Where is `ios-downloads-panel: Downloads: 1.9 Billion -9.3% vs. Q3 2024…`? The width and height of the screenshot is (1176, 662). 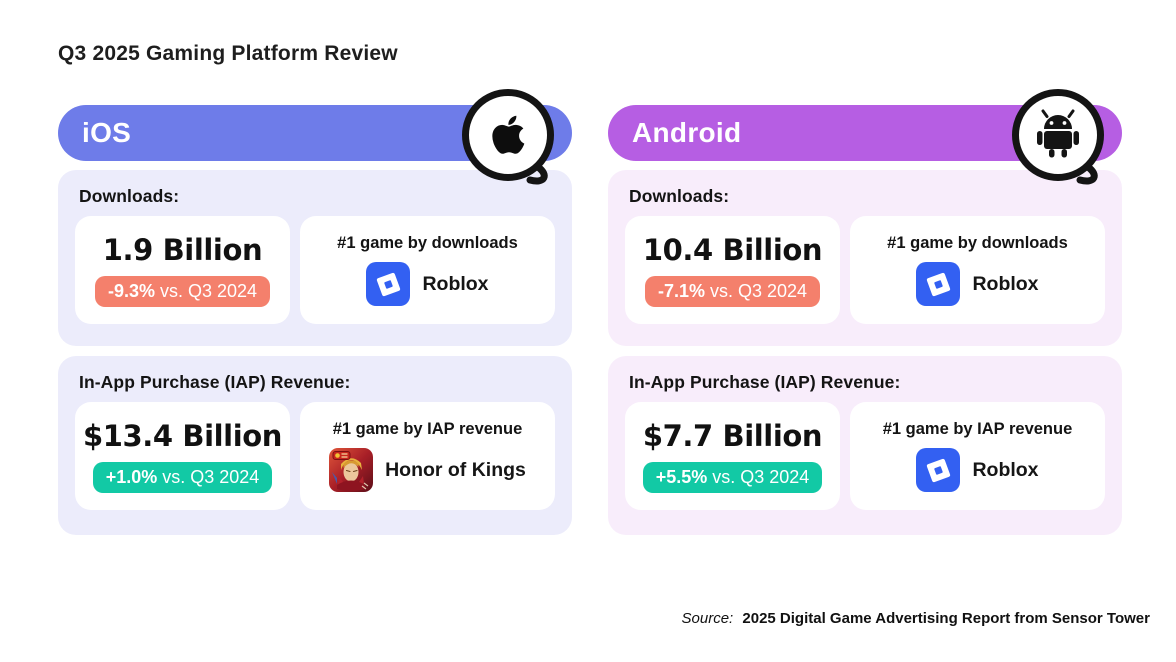
ios-downloads-panel: Downloads: 1.9 Billion -9.3% vs. Q3 2024… is located at coordinates (315, 258).